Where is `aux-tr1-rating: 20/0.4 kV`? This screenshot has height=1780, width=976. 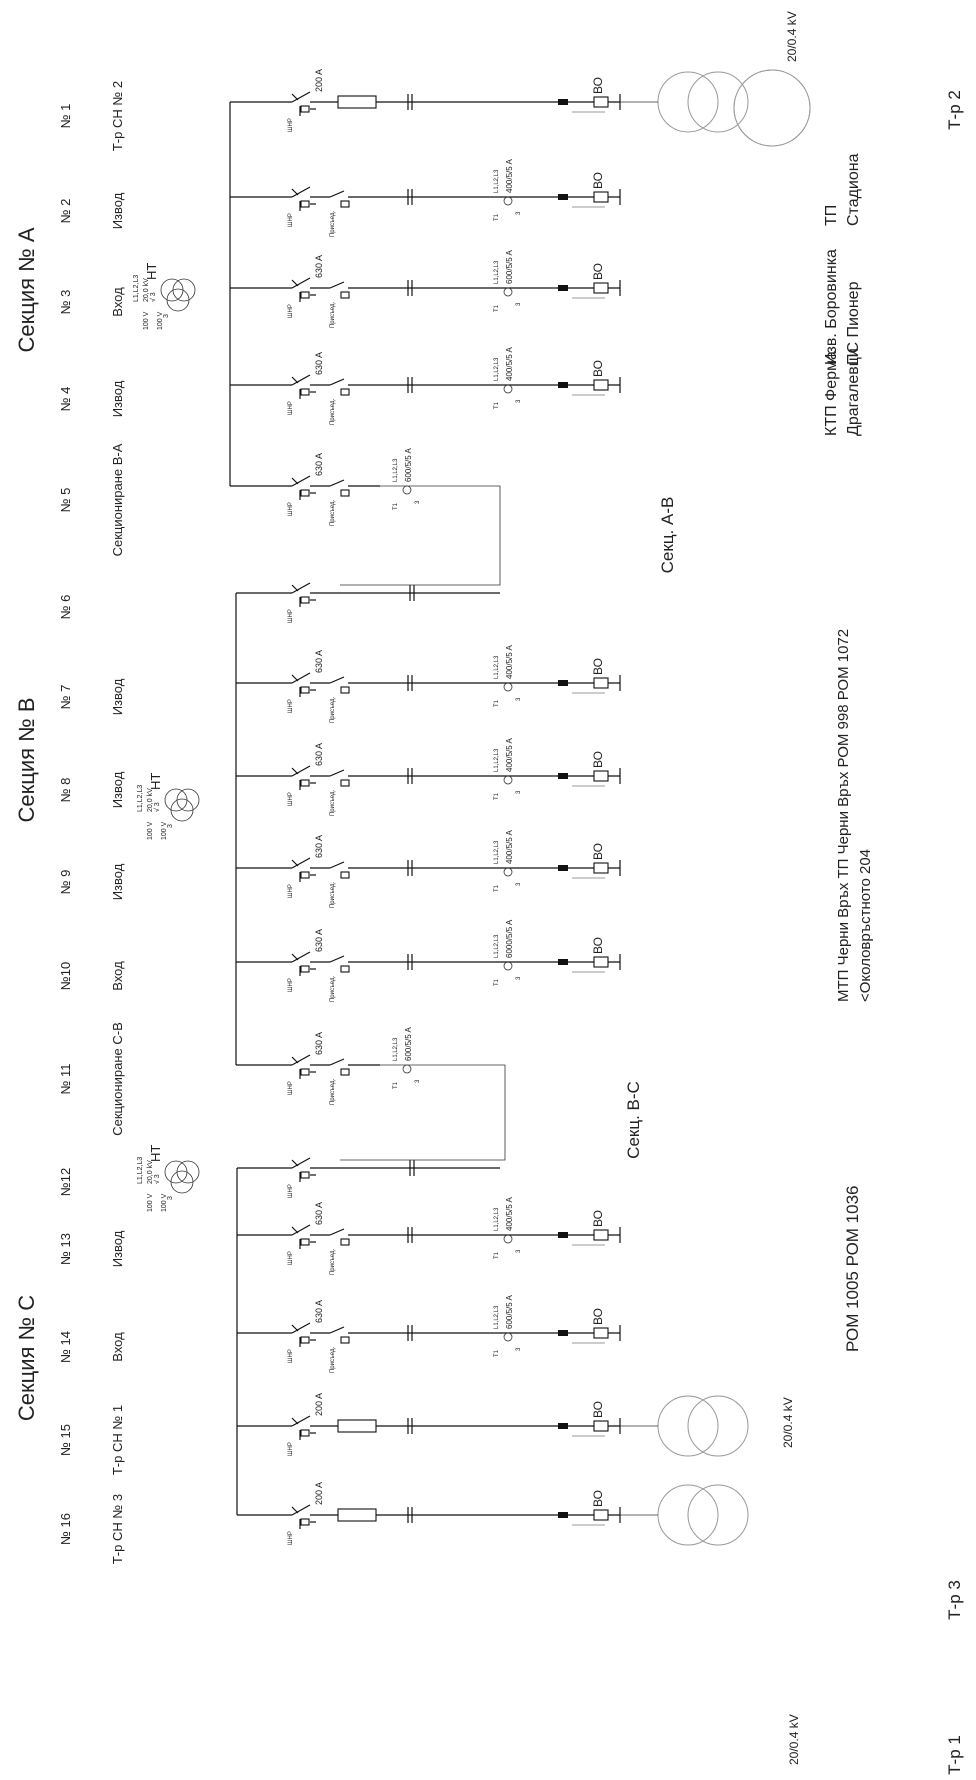
aux-tr1-rating: 20/0.4 kV is located at coordinates (794, 1739).